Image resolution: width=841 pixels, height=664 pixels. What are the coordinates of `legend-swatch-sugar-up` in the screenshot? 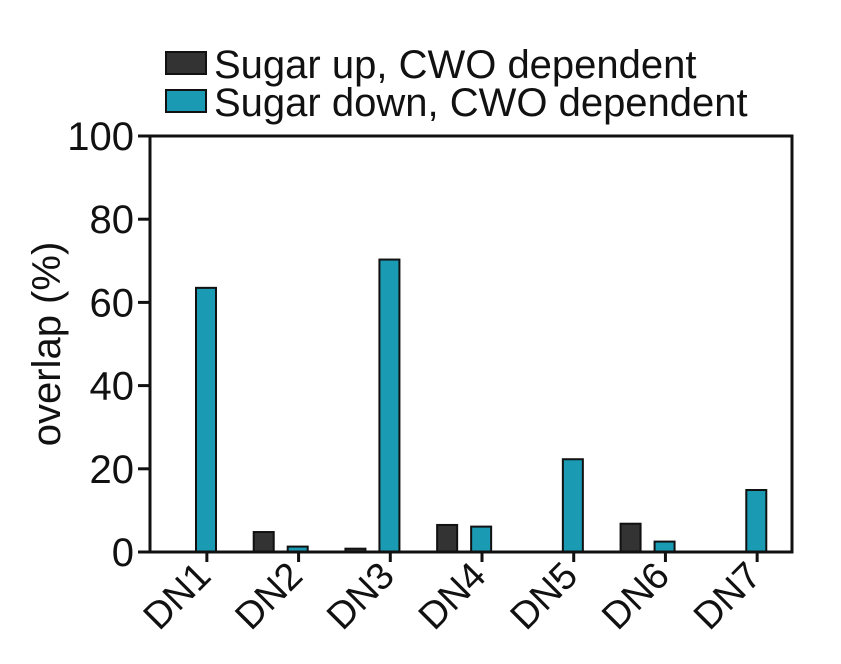 It's located at (186, 63).